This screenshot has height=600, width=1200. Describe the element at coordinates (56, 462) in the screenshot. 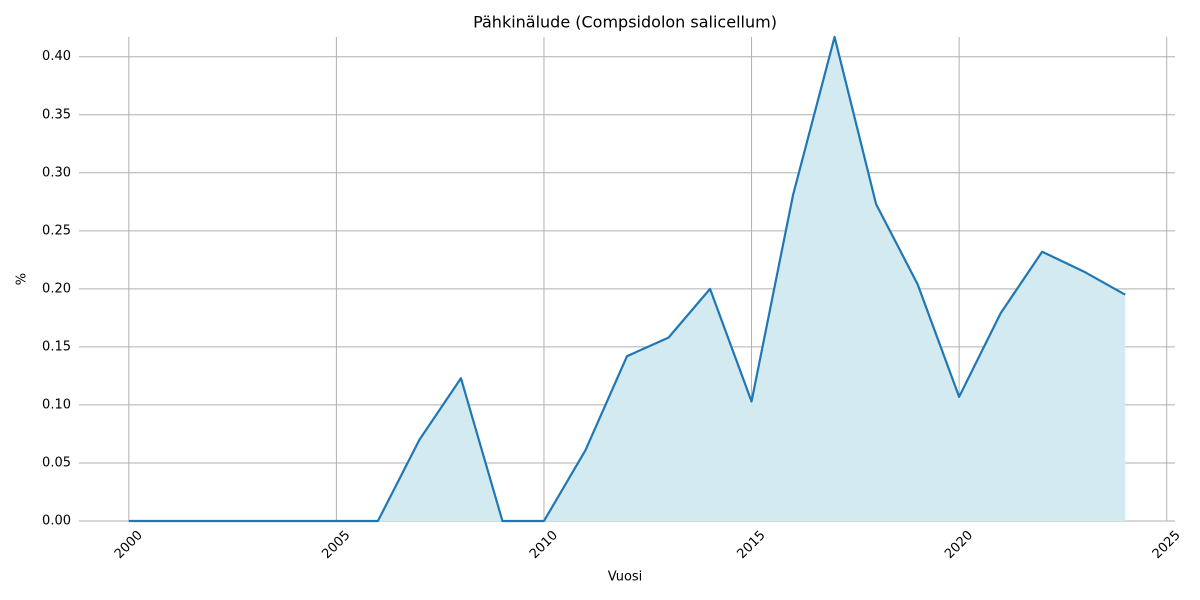

I see `y-tick-label: 0.05` at that location.